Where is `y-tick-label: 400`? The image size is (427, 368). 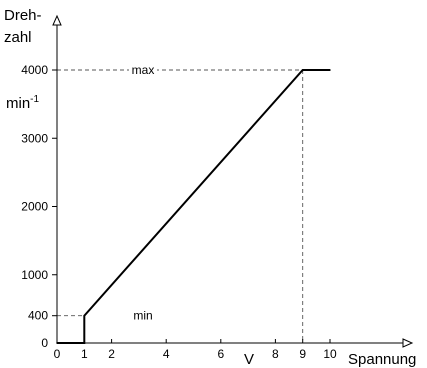
y-tick-label: 400 is located at coordinates (38, 316).